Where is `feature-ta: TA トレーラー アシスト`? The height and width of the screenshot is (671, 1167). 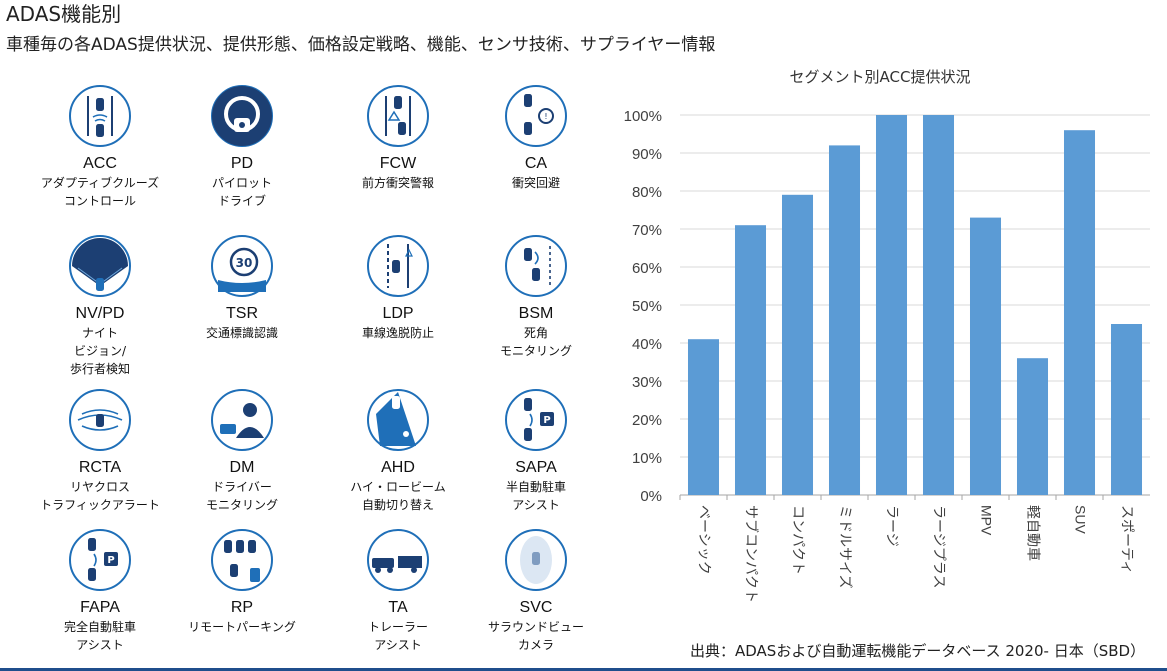
feature-ta: TA トレーラー アシスト is located at coordinates (398, 591).